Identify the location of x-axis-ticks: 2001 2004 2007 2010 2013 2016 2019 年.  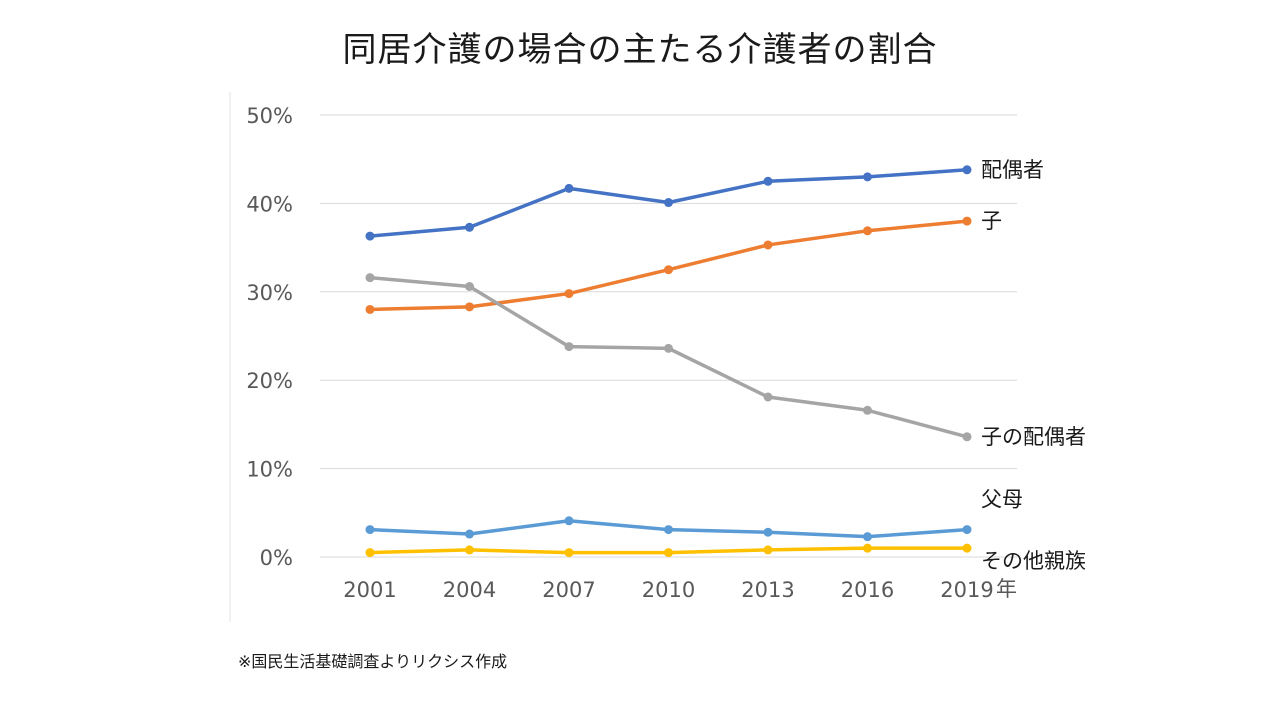
(680, 589).